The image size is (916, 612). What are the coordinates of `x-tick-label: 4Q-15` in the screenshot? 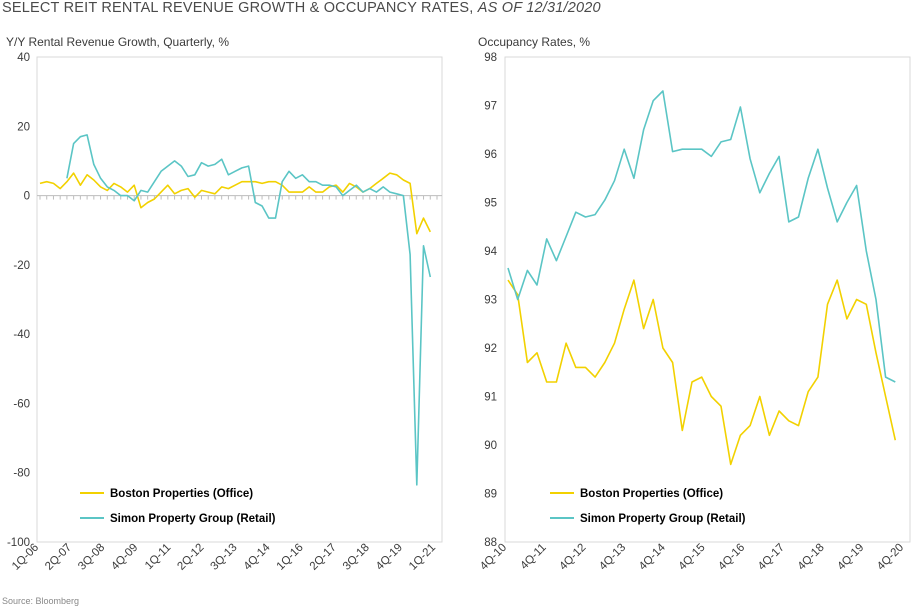 It's located at (692, 557).